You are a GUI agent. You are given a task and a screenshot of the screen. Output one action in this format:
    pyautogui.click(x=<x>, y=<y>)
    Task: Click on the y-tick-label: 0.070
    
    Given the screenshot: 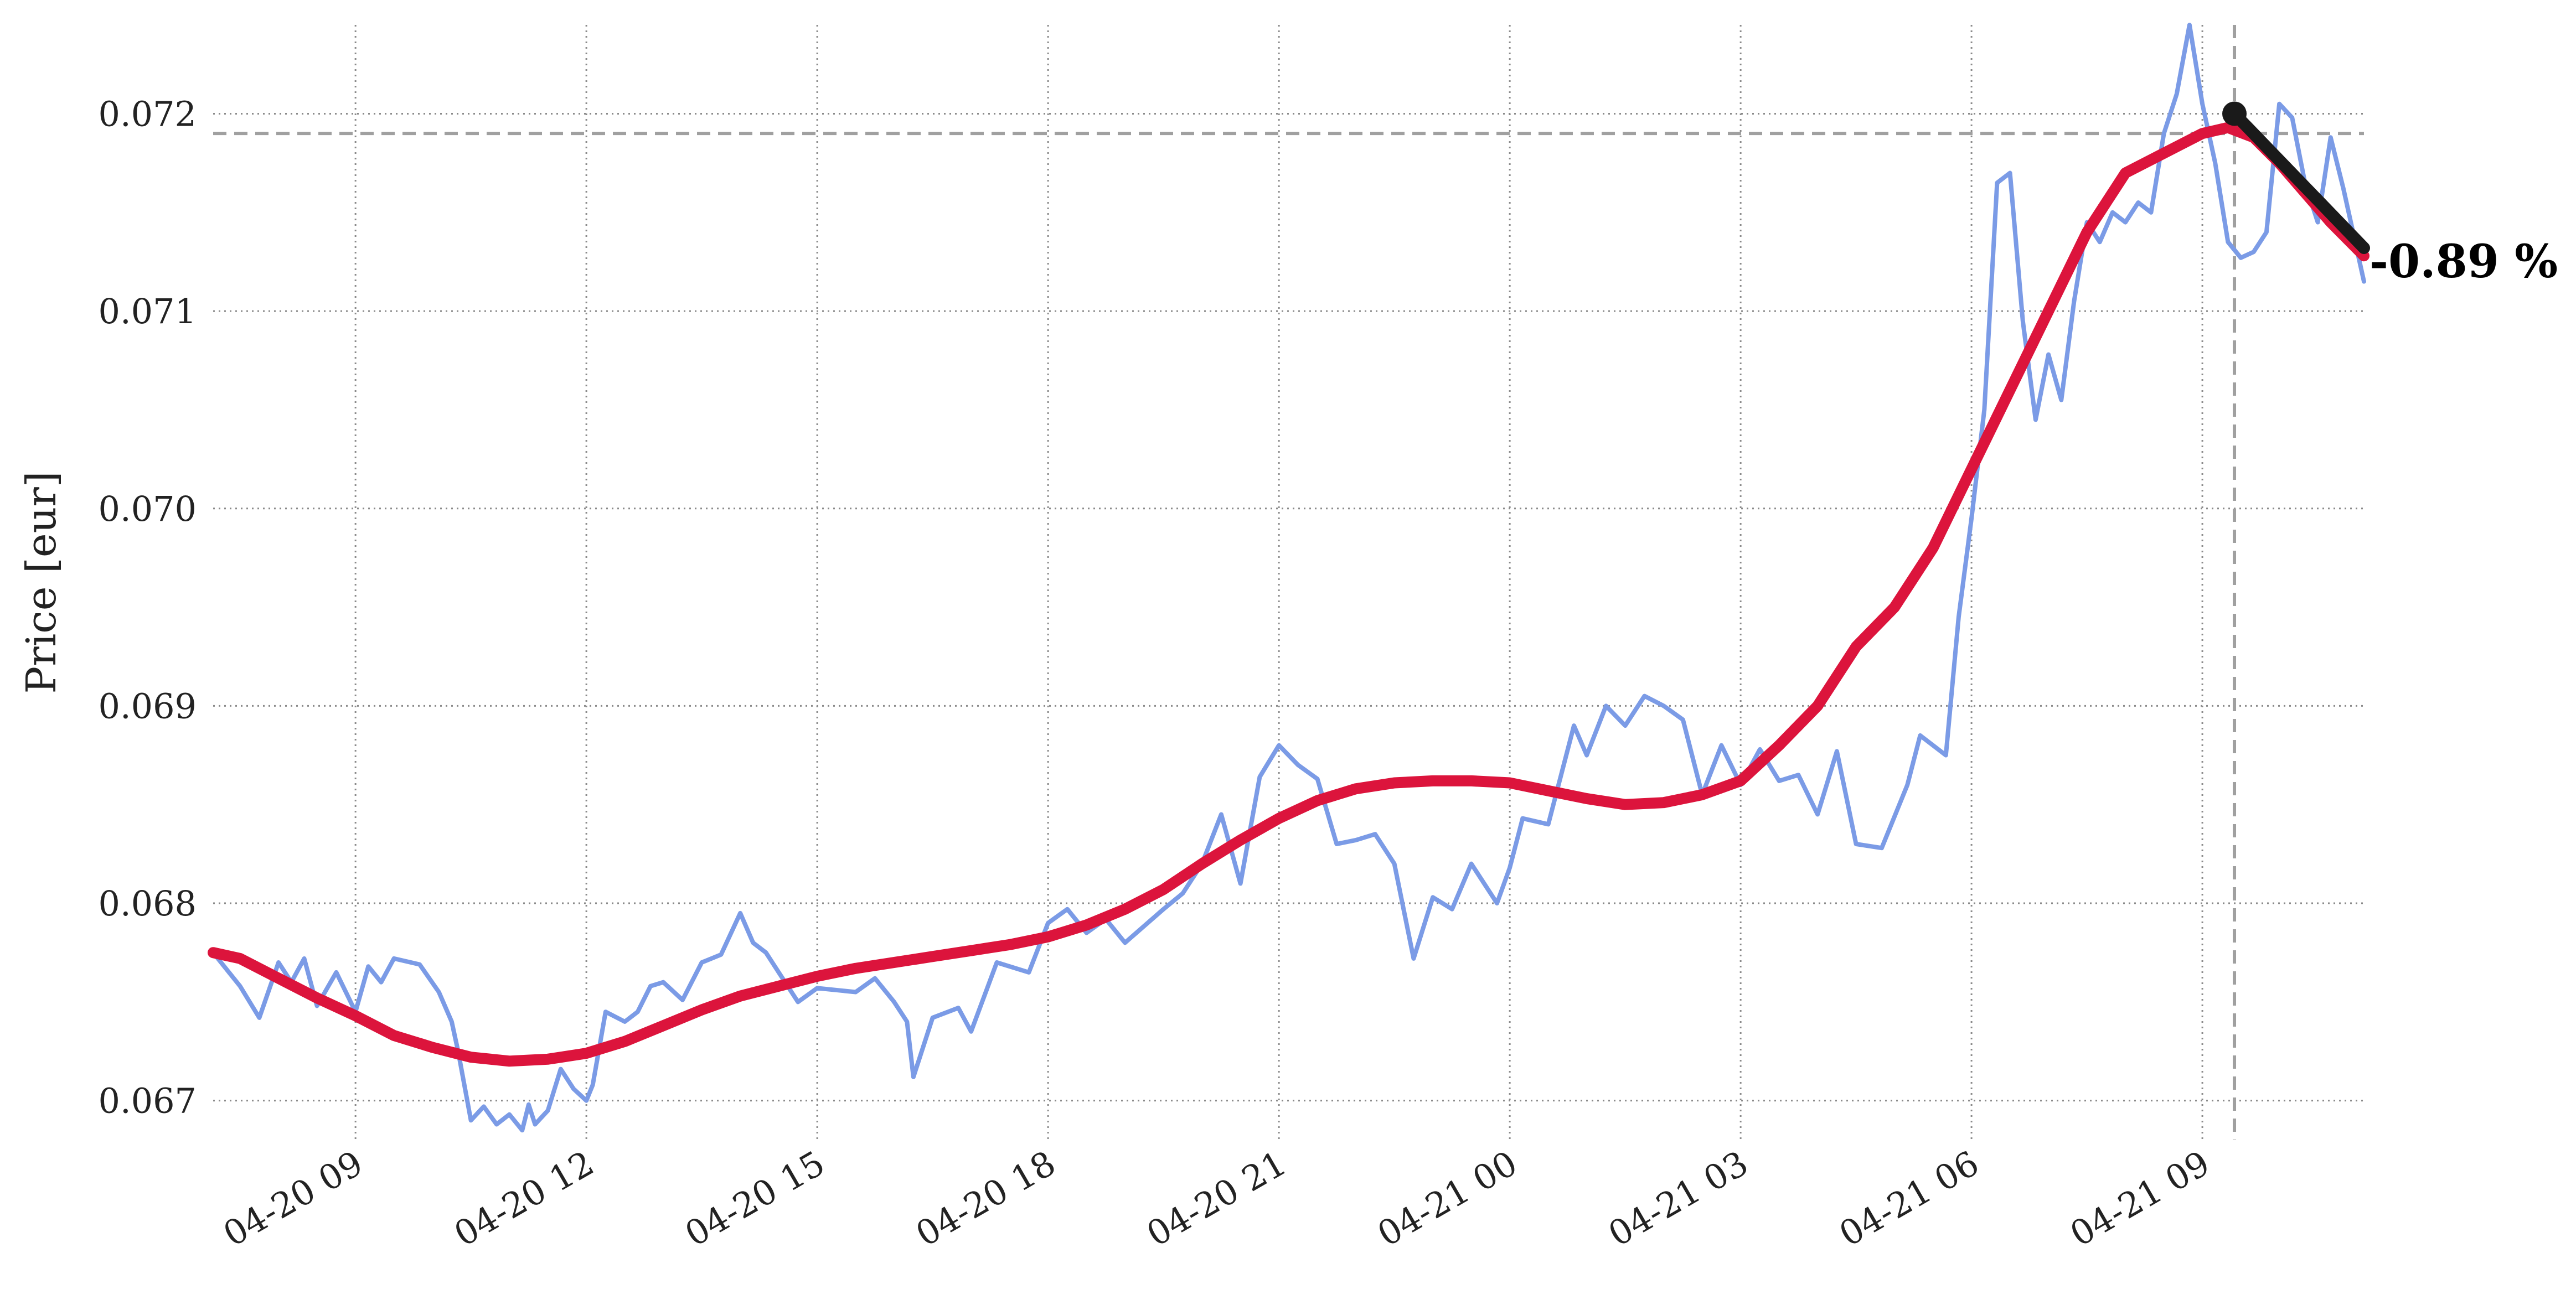 What is the action you would take?
    pyautogui.click(x=148, y=509)
    